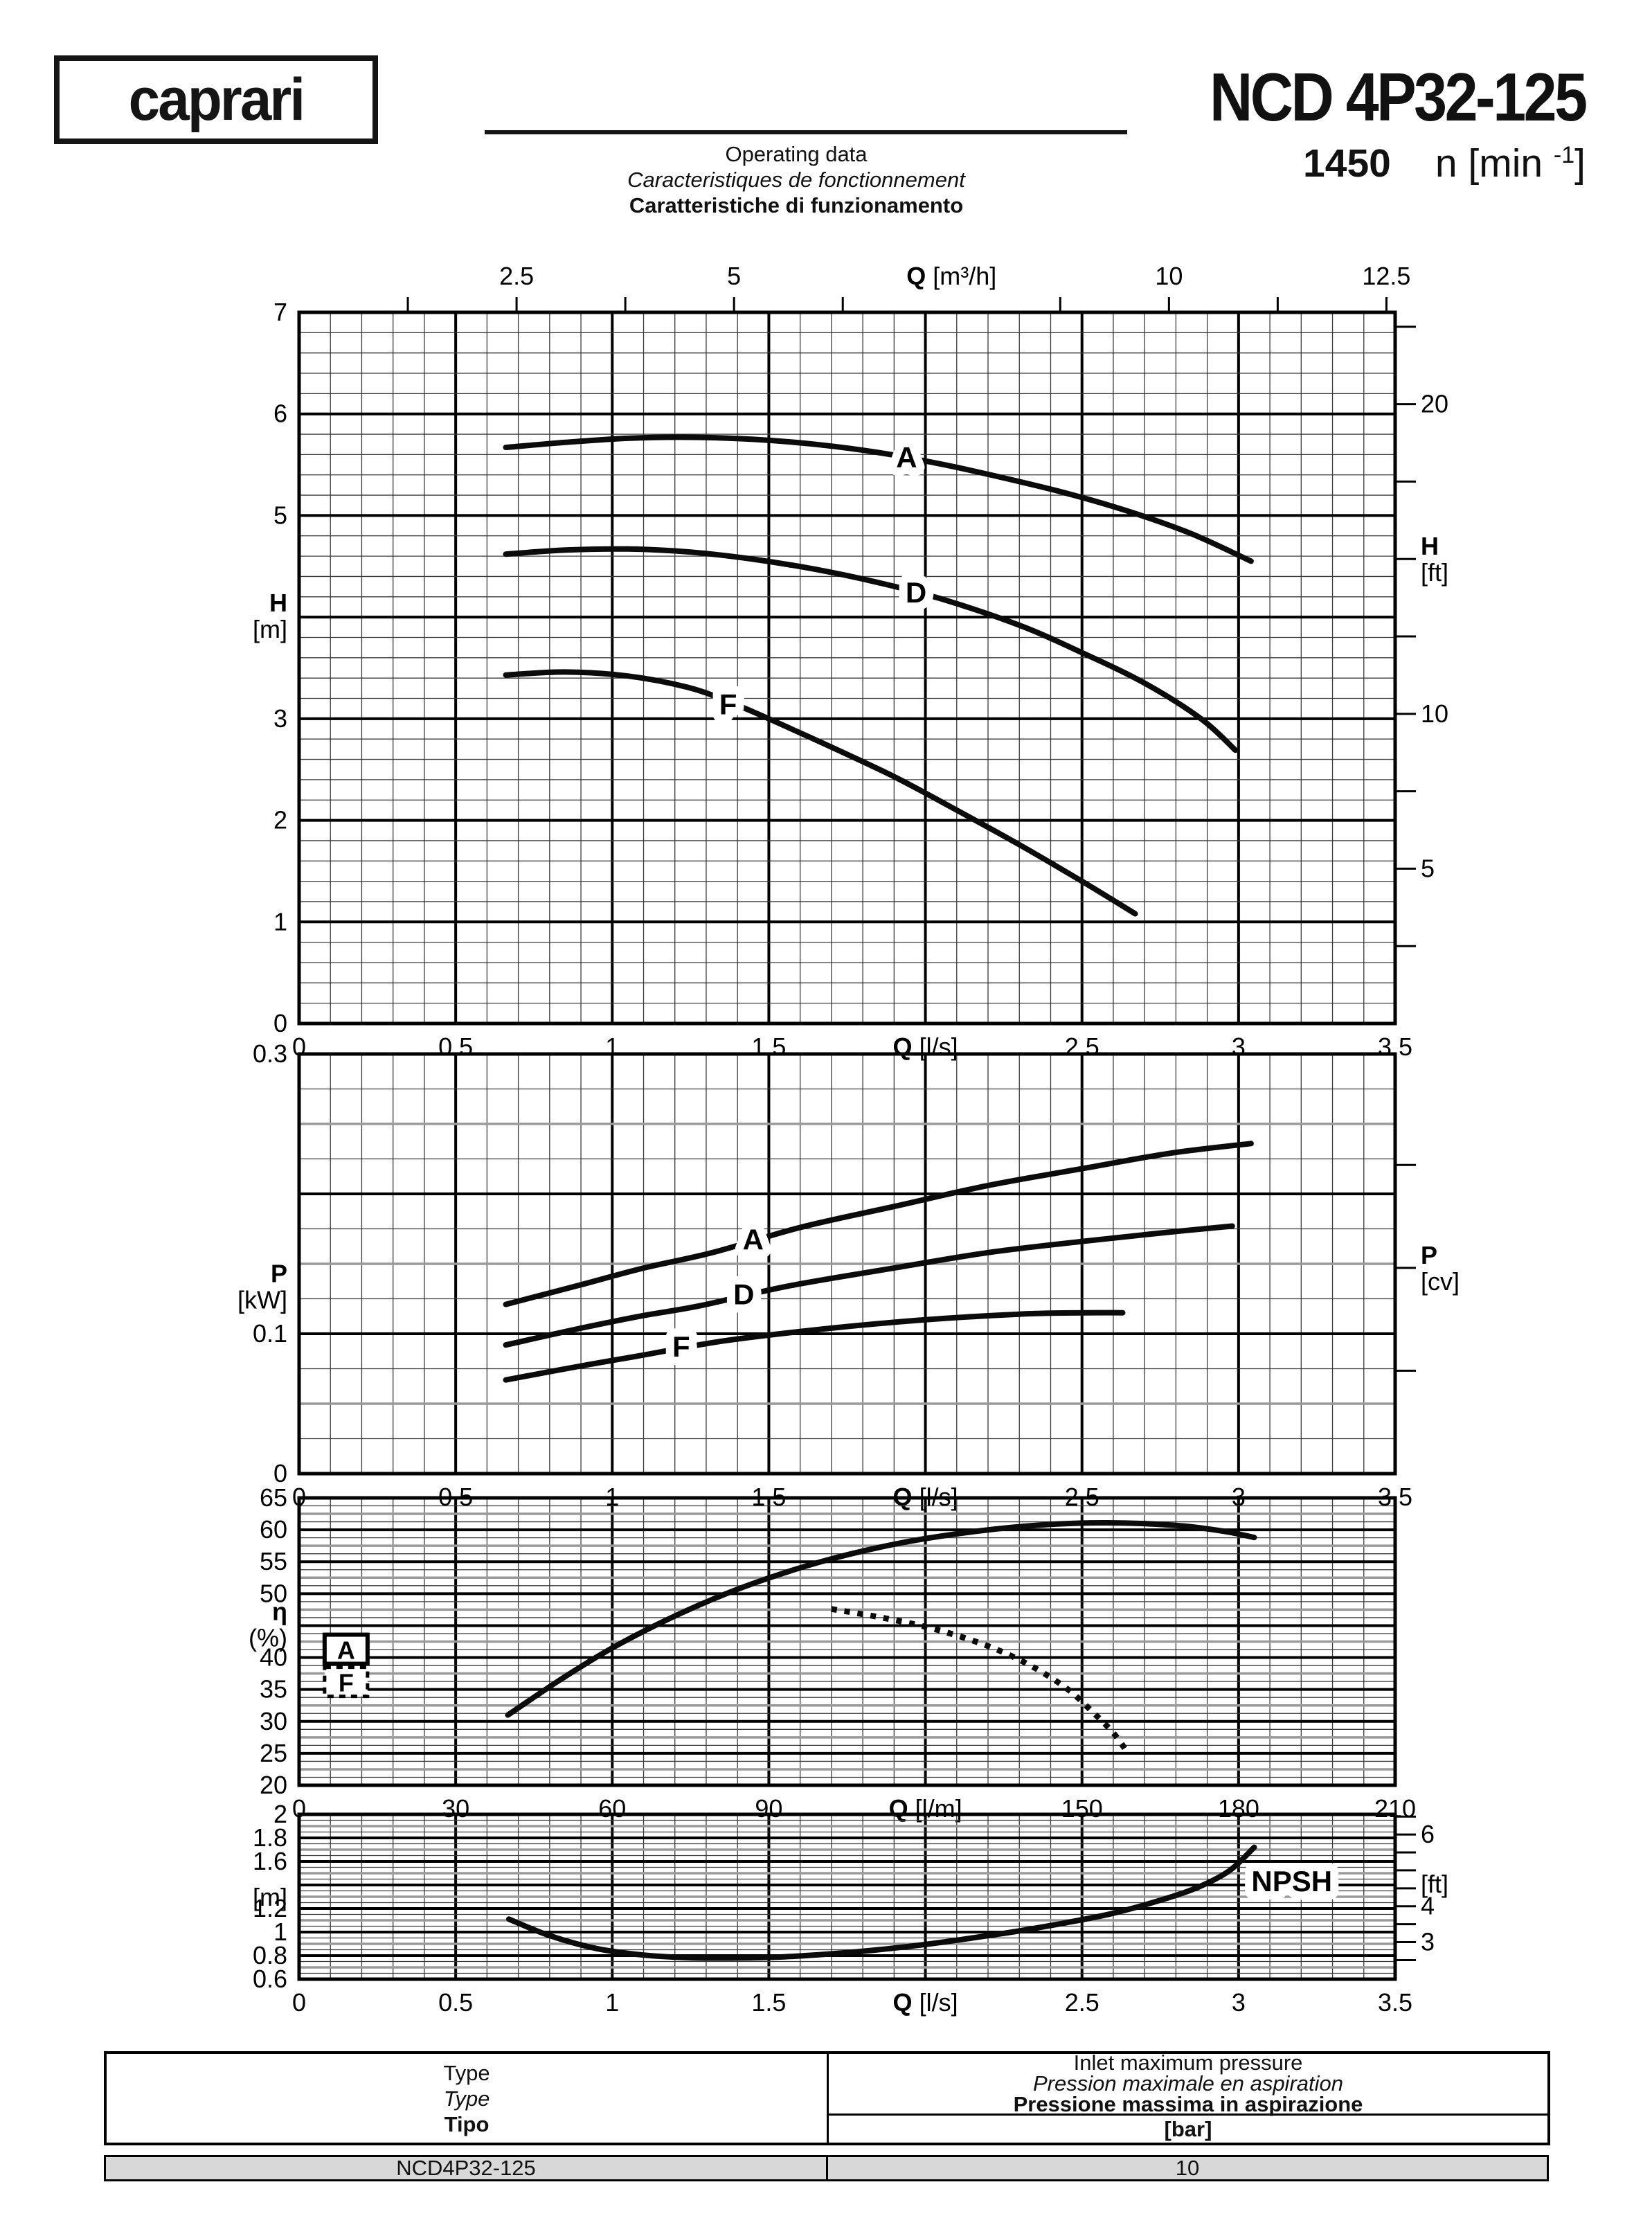  What do you see at coordinates (280, 1023) in the screenshot?
I see `head_flow-y-tick-label: 0` at bounding box center [280, 1023].